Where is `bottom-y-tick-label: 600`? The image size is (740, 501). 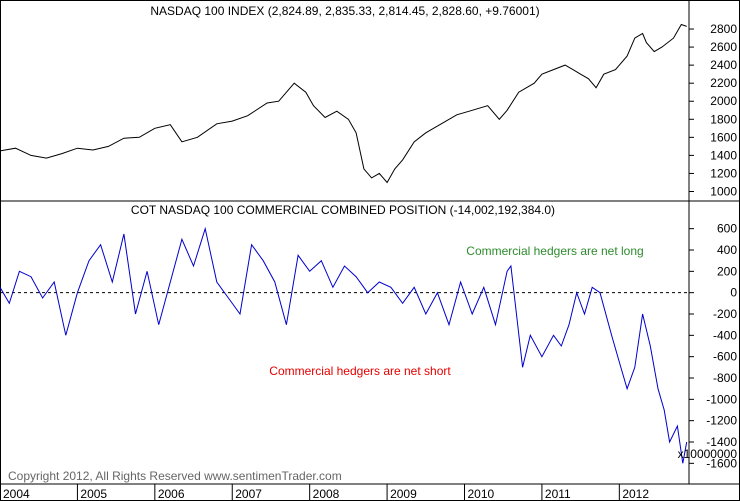
bottom-y-tick-label: 600 is located at coordinates (727, 229).